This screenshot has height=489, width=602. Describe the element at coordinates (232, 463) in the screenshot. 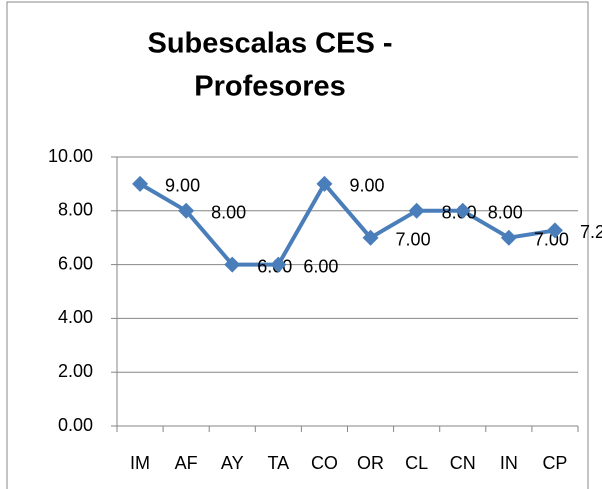

I see `x-tick-label: AY` at that location.